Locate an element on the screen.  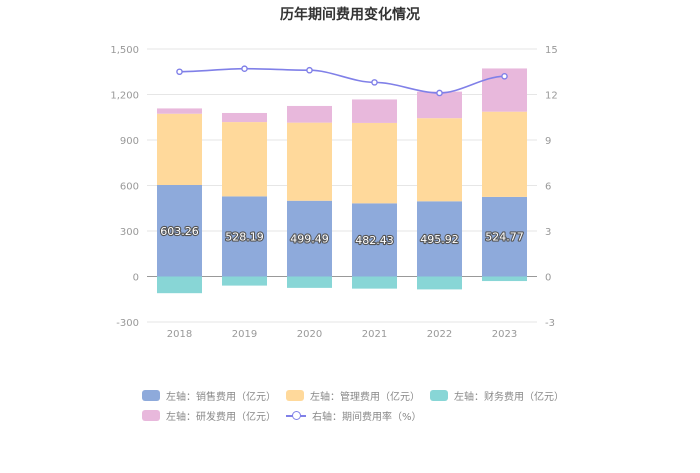
left-tick-label: 0 is located at coordinates (136, 278).